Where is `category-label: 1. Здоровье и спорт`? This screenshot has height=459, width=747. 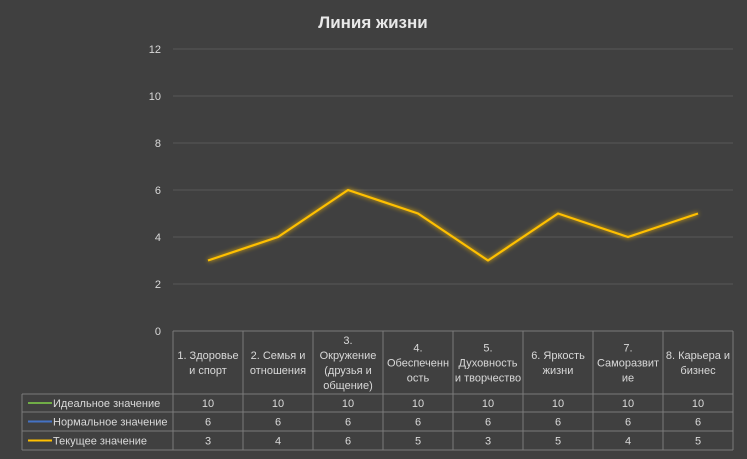
category-label: 1. Здоровье и спорт is located at coordinates (207, 363).